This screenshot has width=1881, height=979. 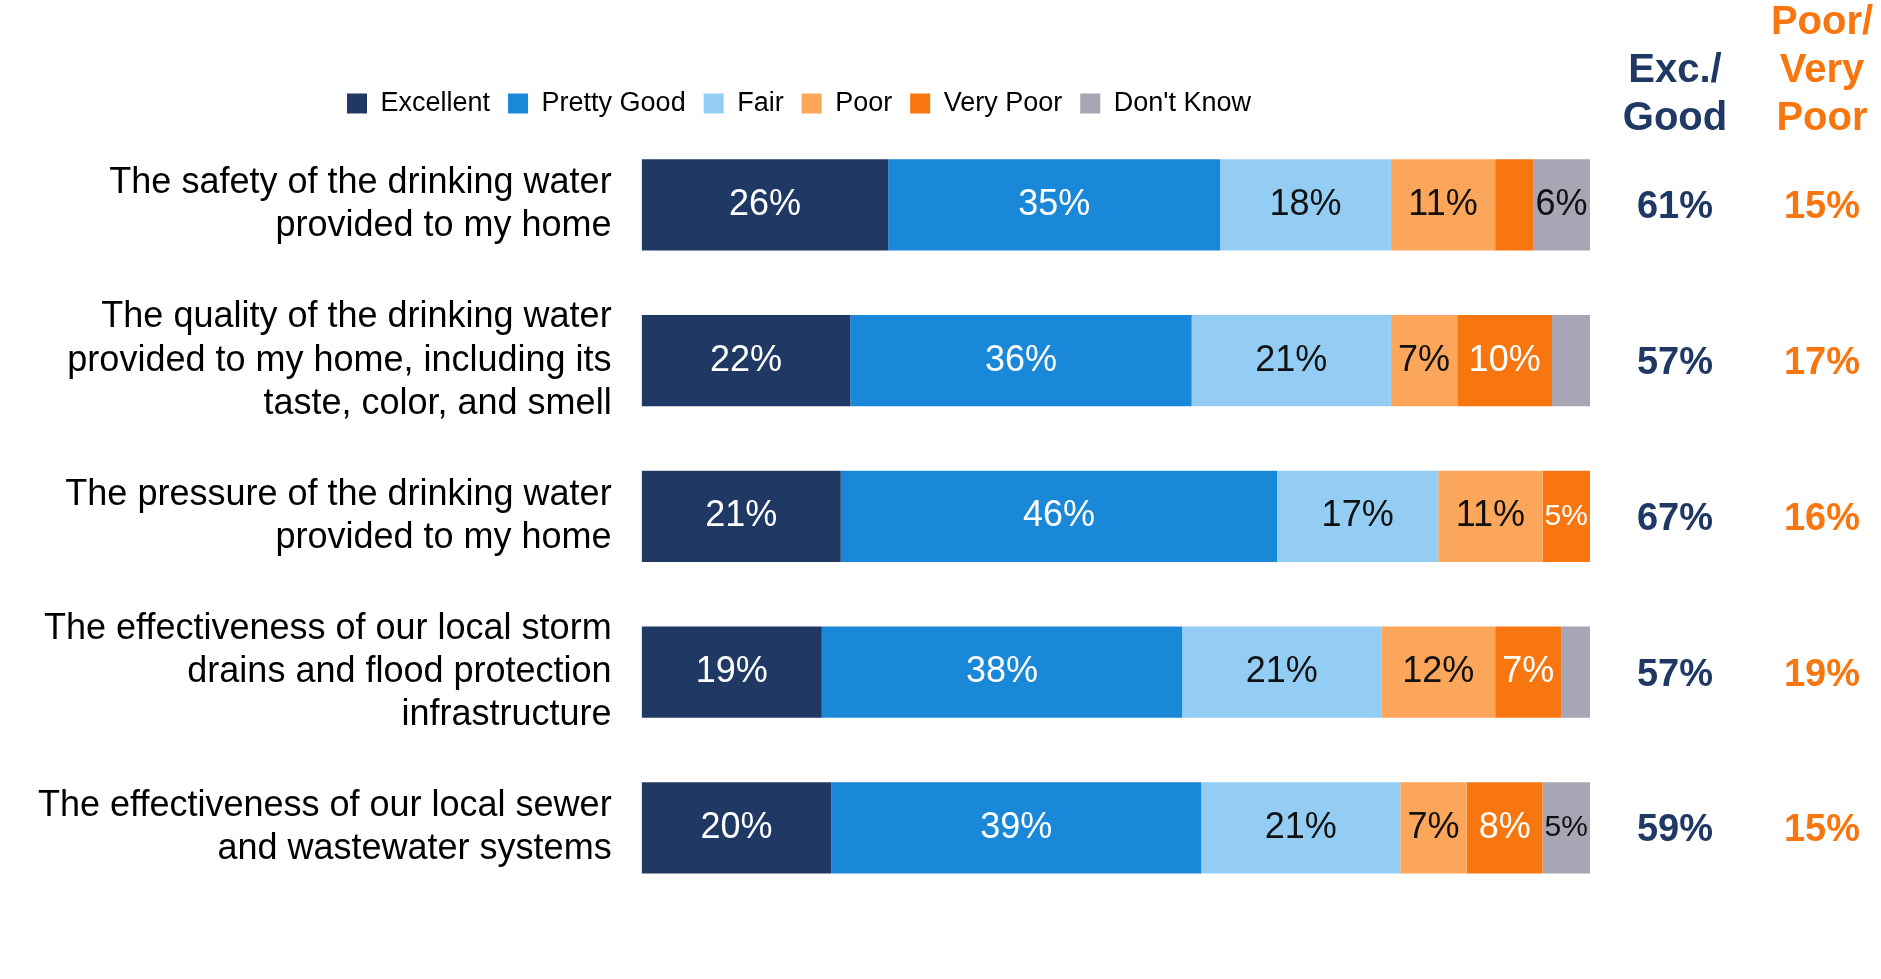 What do you see at coordinates (1822, 69) in the screenshot?
I see `text: Poor/ Very Poor` at bounding box center [1822, 69].